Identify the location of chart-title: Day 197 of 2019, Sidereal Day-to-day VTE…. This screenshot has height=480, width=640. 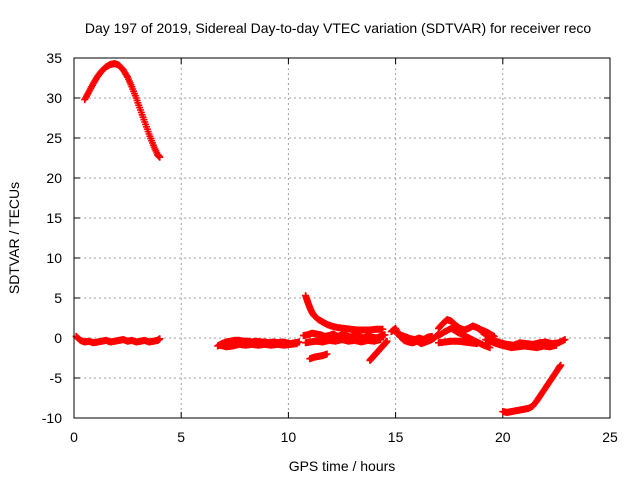
(338, 28).